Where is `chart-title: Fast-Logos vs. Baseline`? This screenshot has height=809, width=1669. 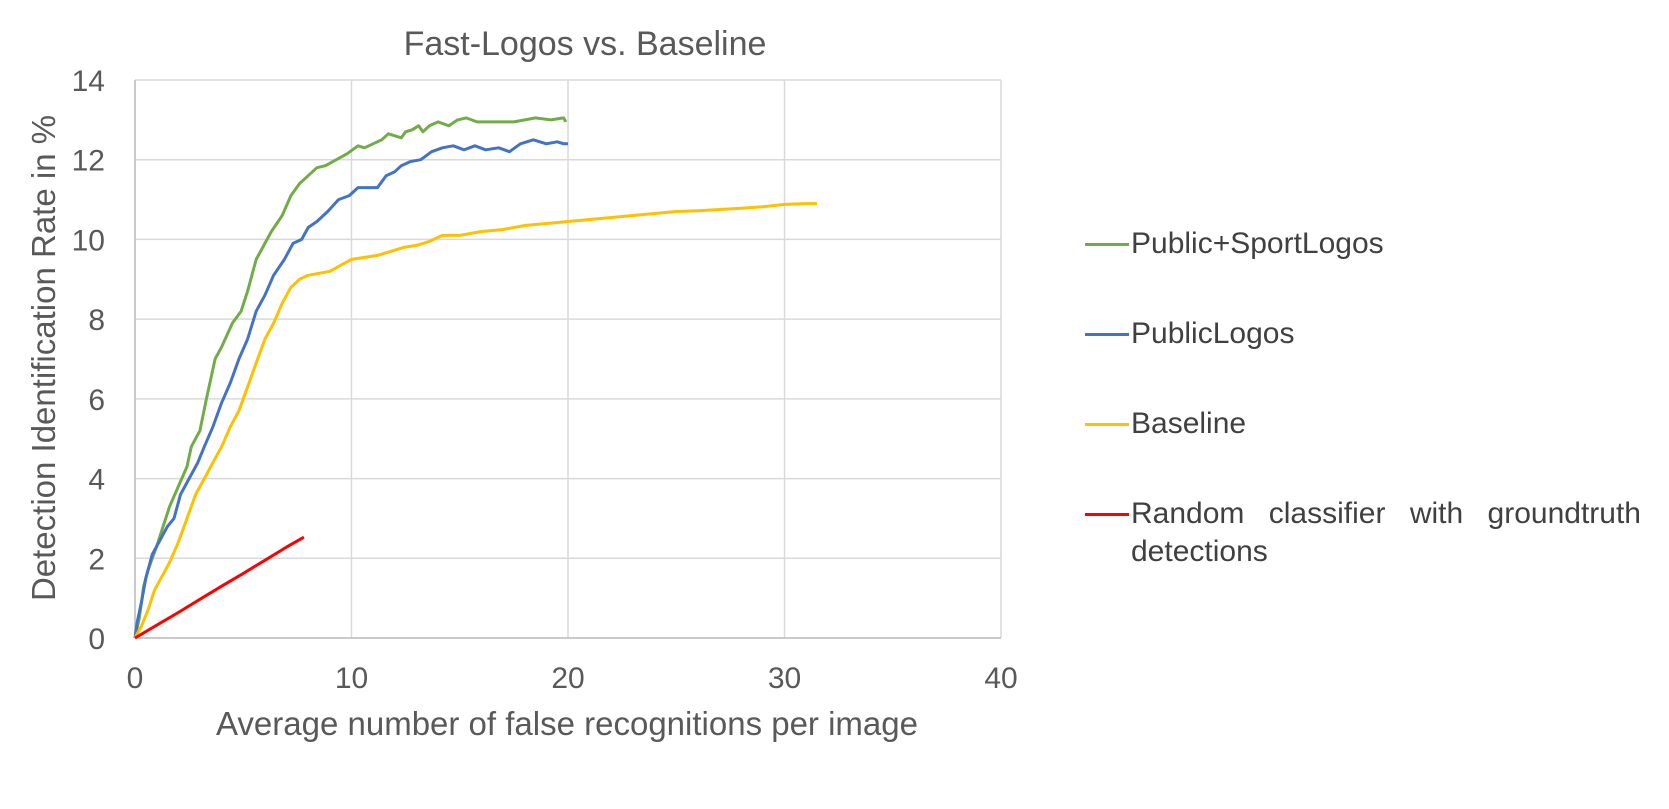 chart-title: Fast-Logos vs. Baseline is located at coordinates (585, 44).